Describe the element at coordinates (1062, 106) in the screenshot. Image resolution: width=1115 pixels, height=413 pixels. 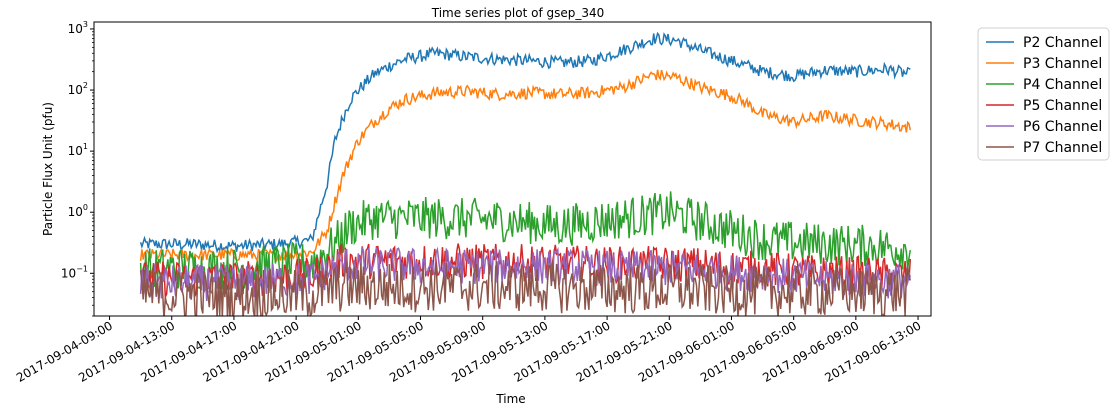
I see `legend-label: P5 Channel` at that location.